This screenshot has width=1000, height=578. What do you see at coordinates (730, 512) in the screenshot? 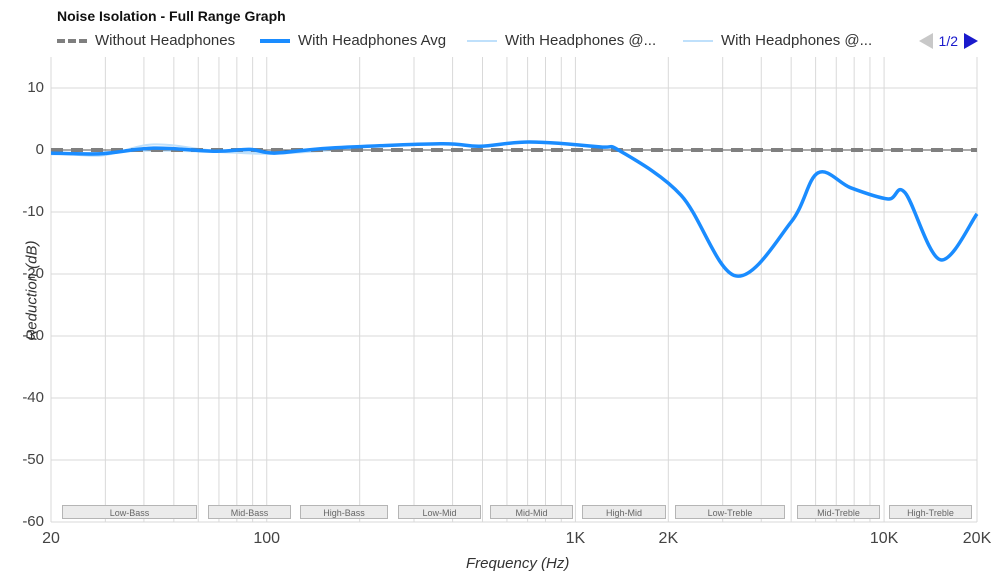
I see `band-label-low-treble: Low-Treble` at bounding box center [730, 512].